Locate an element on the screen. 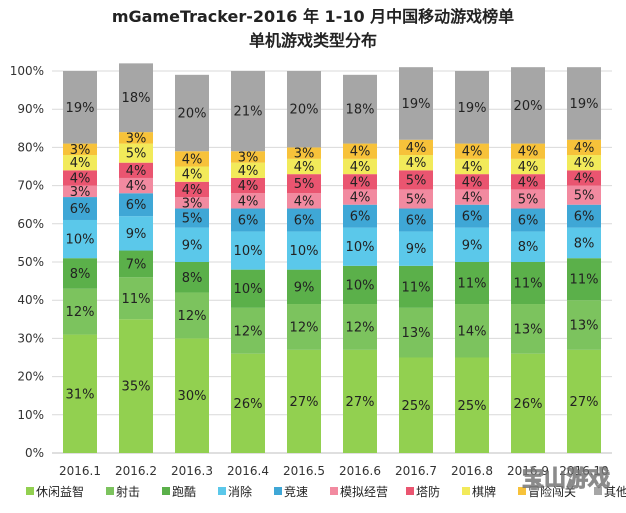 The image size is (626, 513). data-label: 11% is located at coordinates (136, 299).